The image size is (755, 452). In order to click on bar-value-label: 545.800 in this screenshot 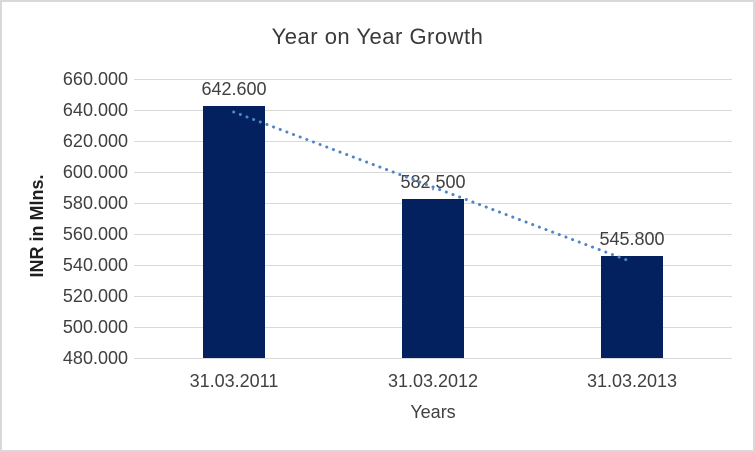, I will do `click(632, 239)`.